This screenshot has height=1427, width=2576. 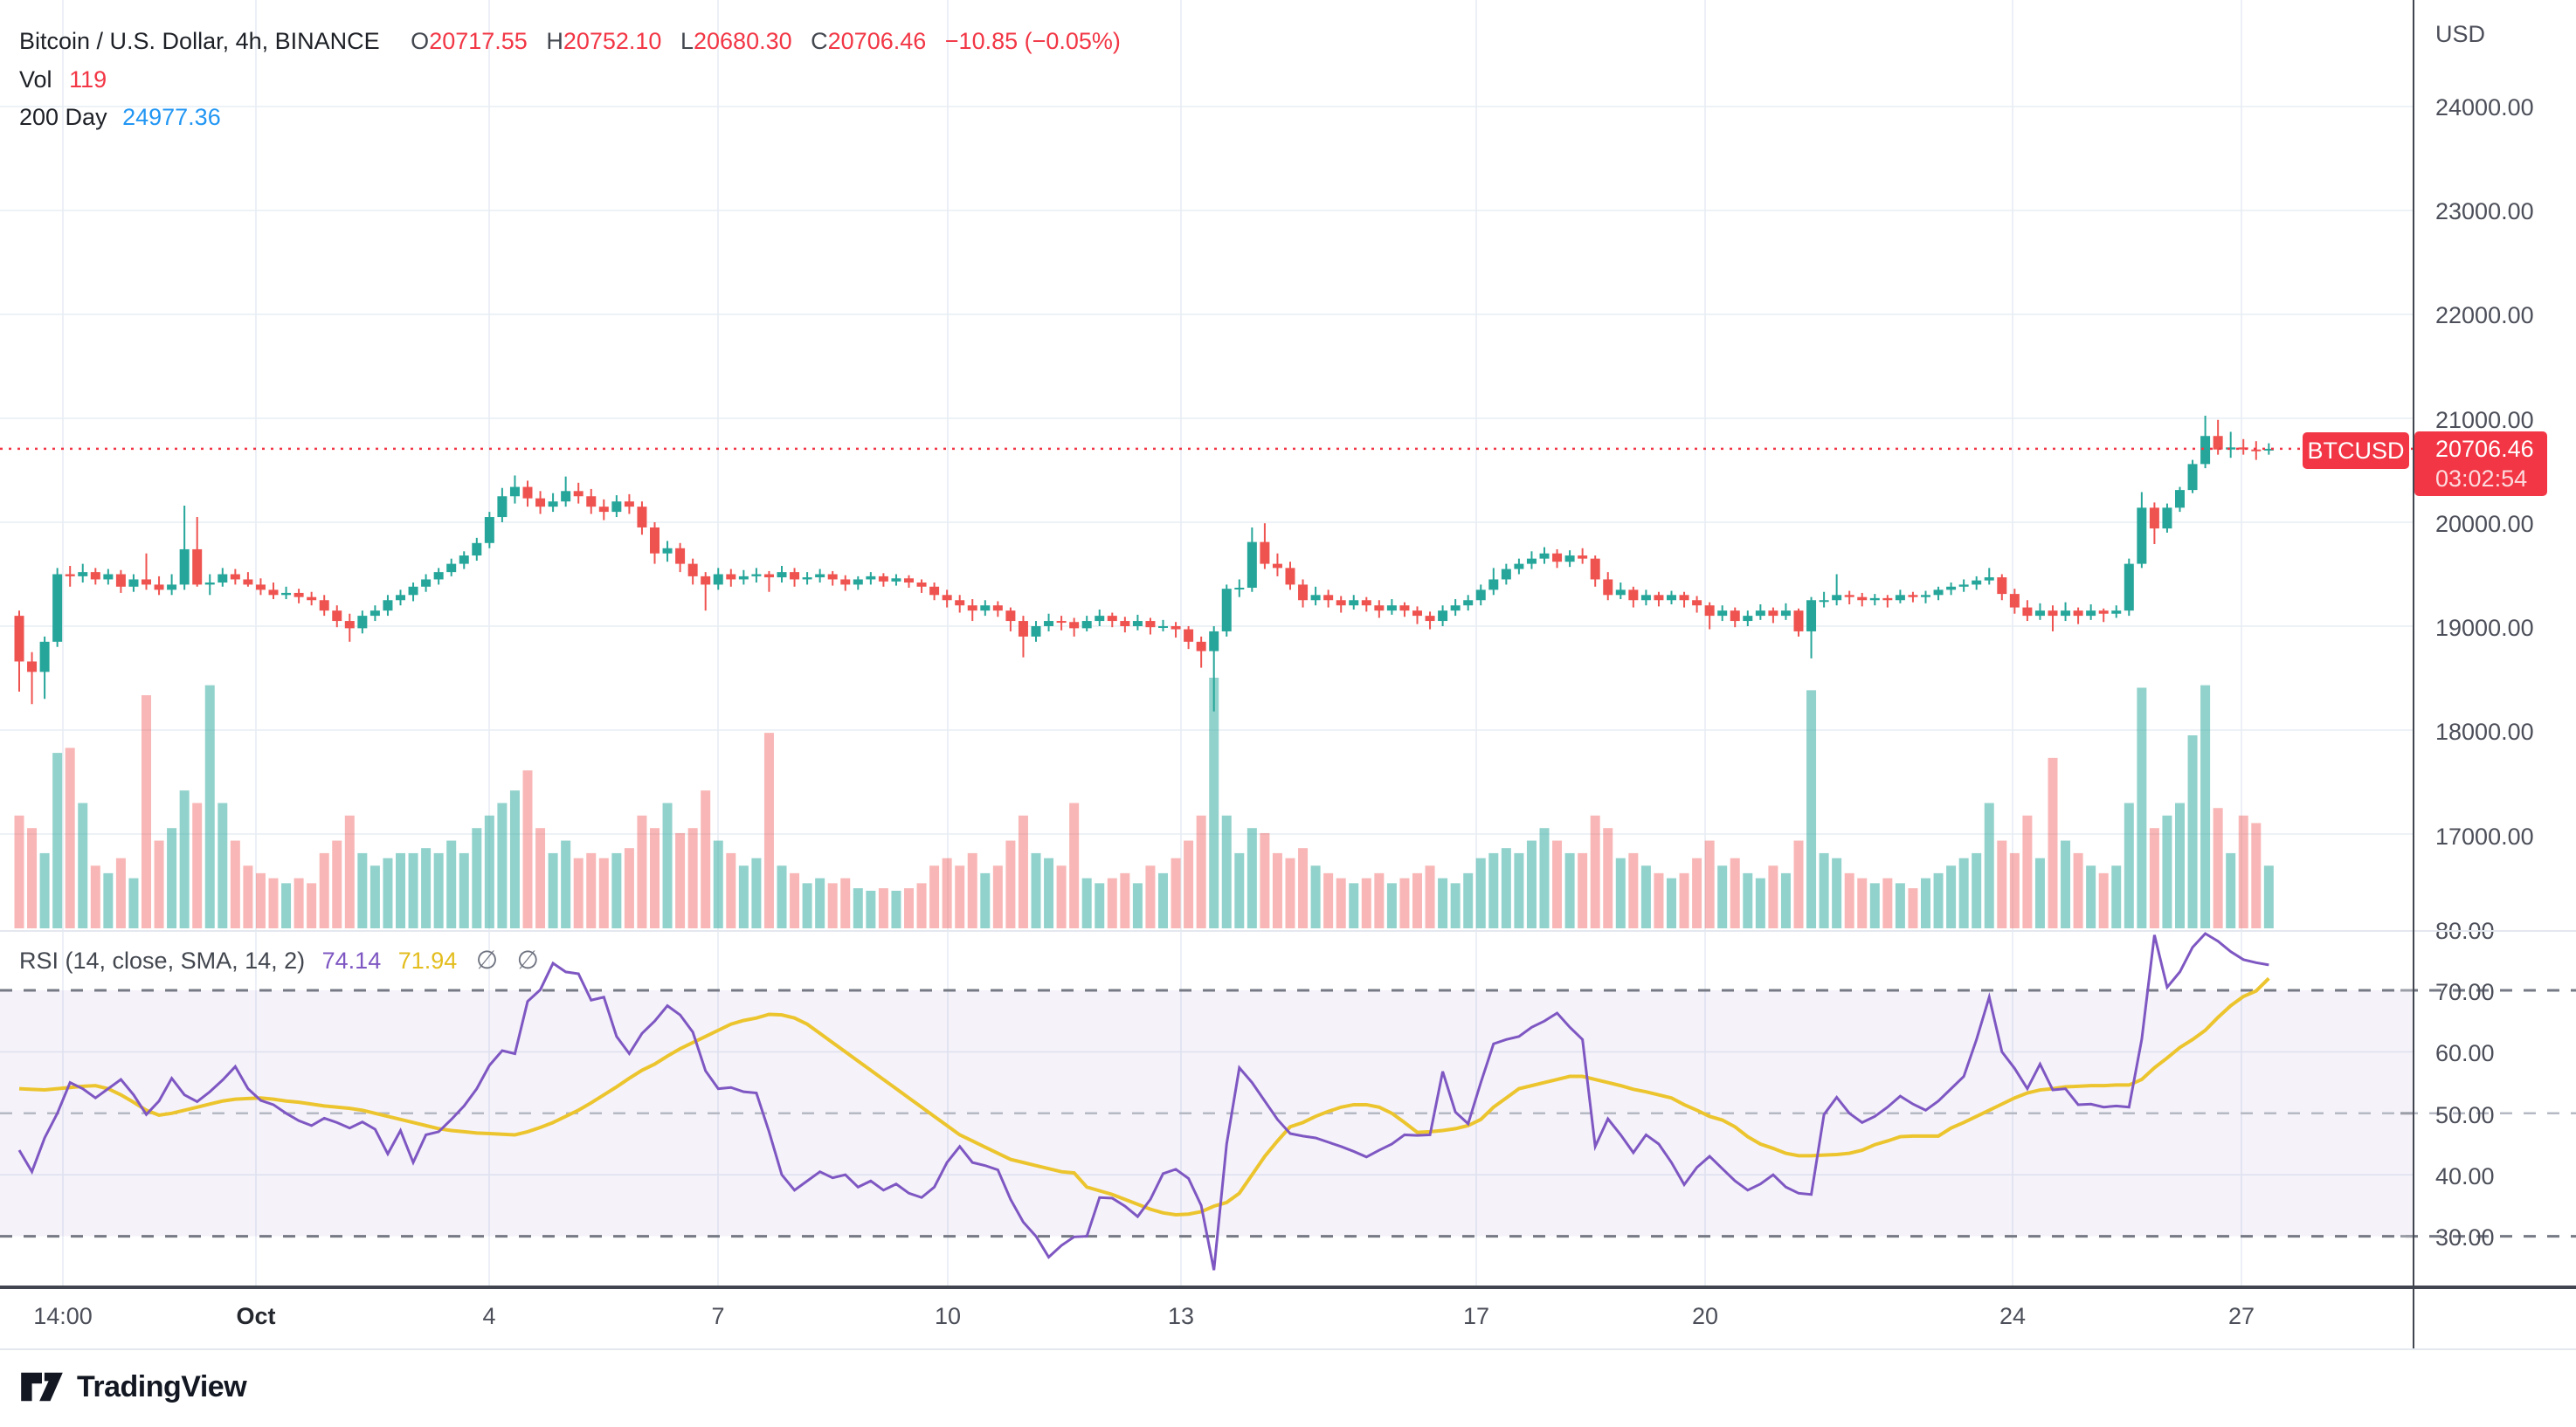 I want to click on time-tick: 14:00, so click(x=63, y=1316).